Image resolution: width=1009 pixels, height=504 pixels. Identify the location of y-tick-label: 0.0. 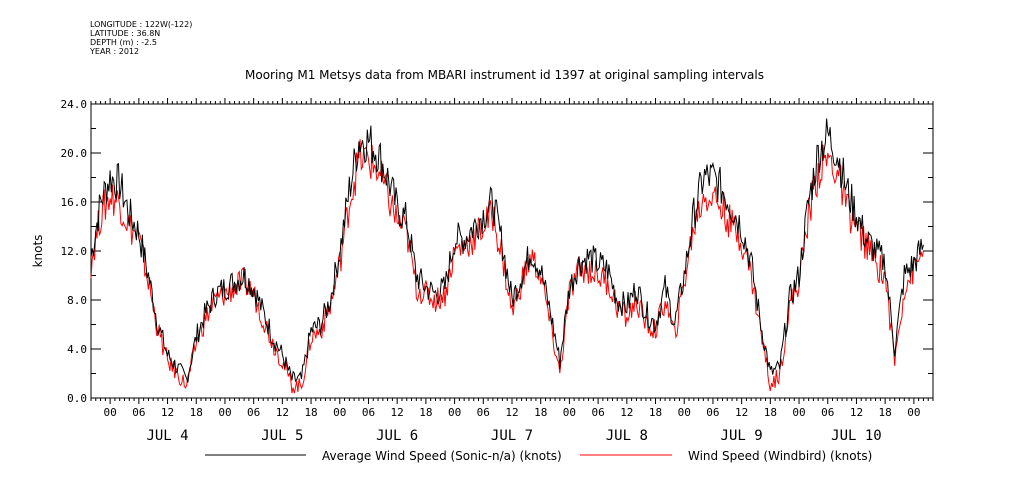
(77, 398).